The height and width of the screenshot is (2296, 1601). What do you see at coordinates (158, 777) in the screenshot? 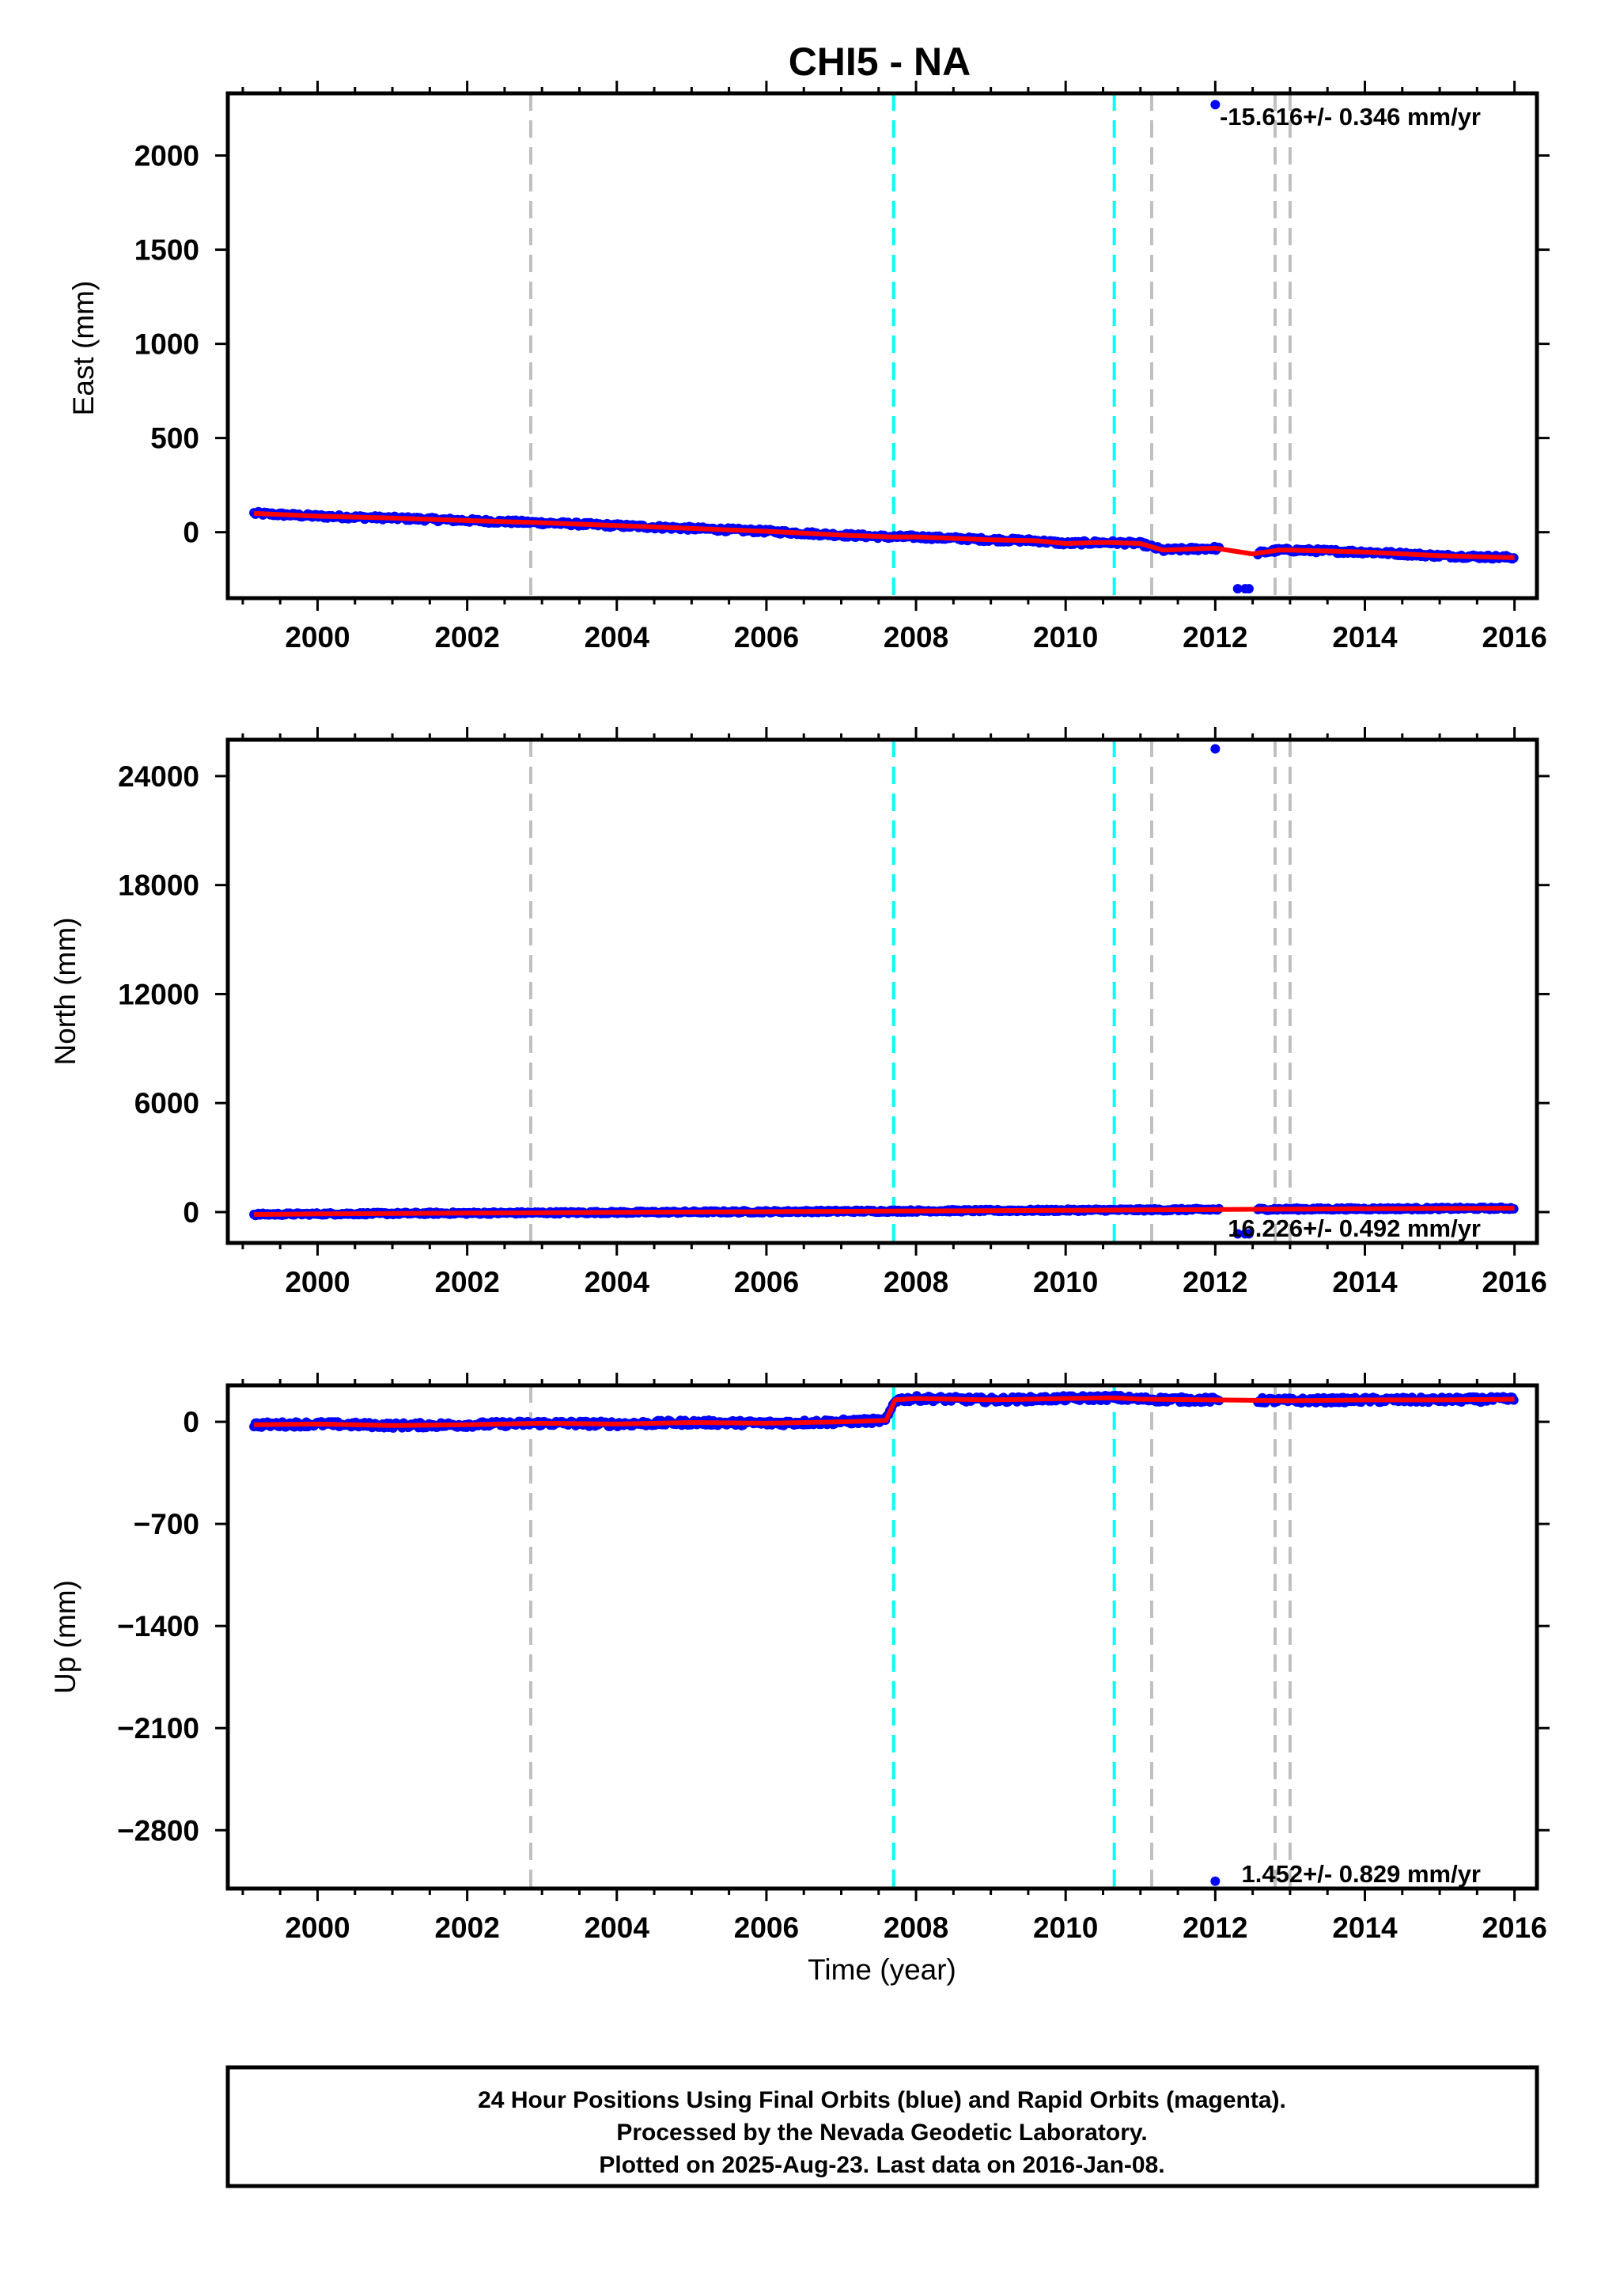
I see `y-tick-label: 24000` at bounding box center [158, 777].